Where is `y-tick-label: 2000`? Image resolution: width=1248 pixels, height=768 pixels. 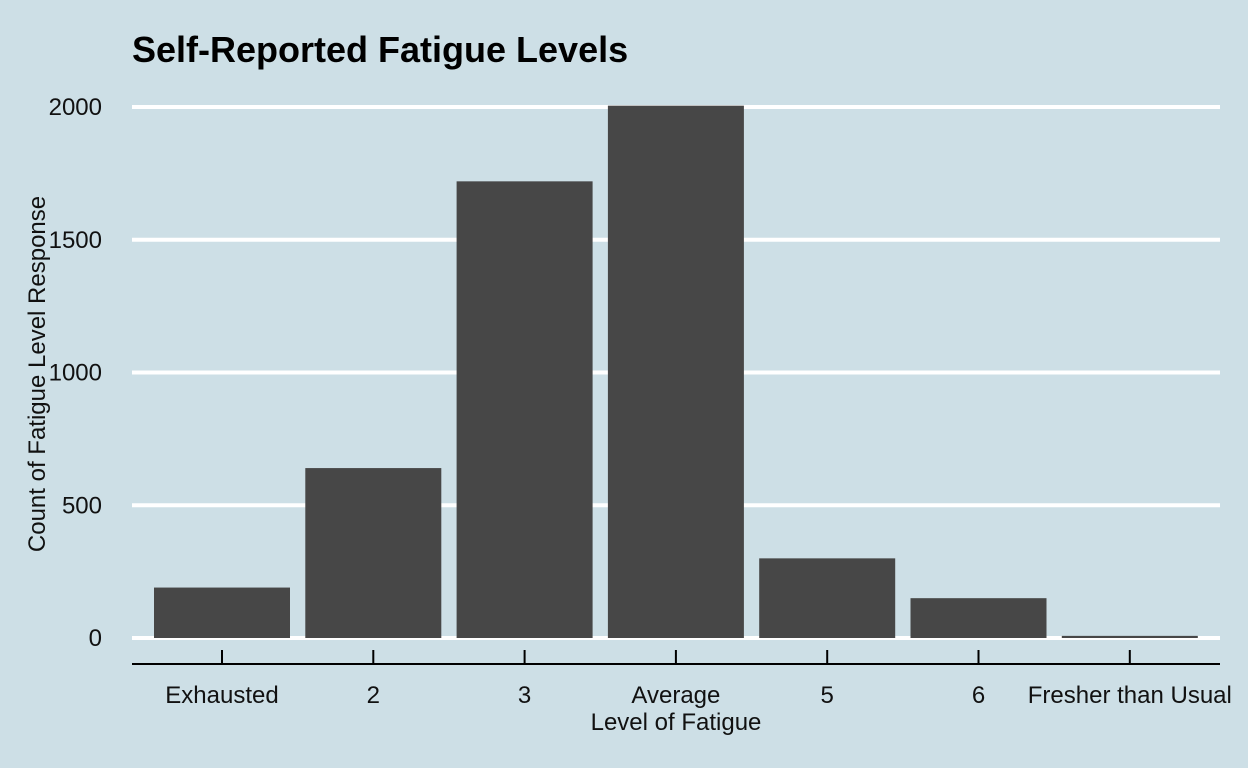 y-tick-label: 2000 is located at coordinates (75, 107).